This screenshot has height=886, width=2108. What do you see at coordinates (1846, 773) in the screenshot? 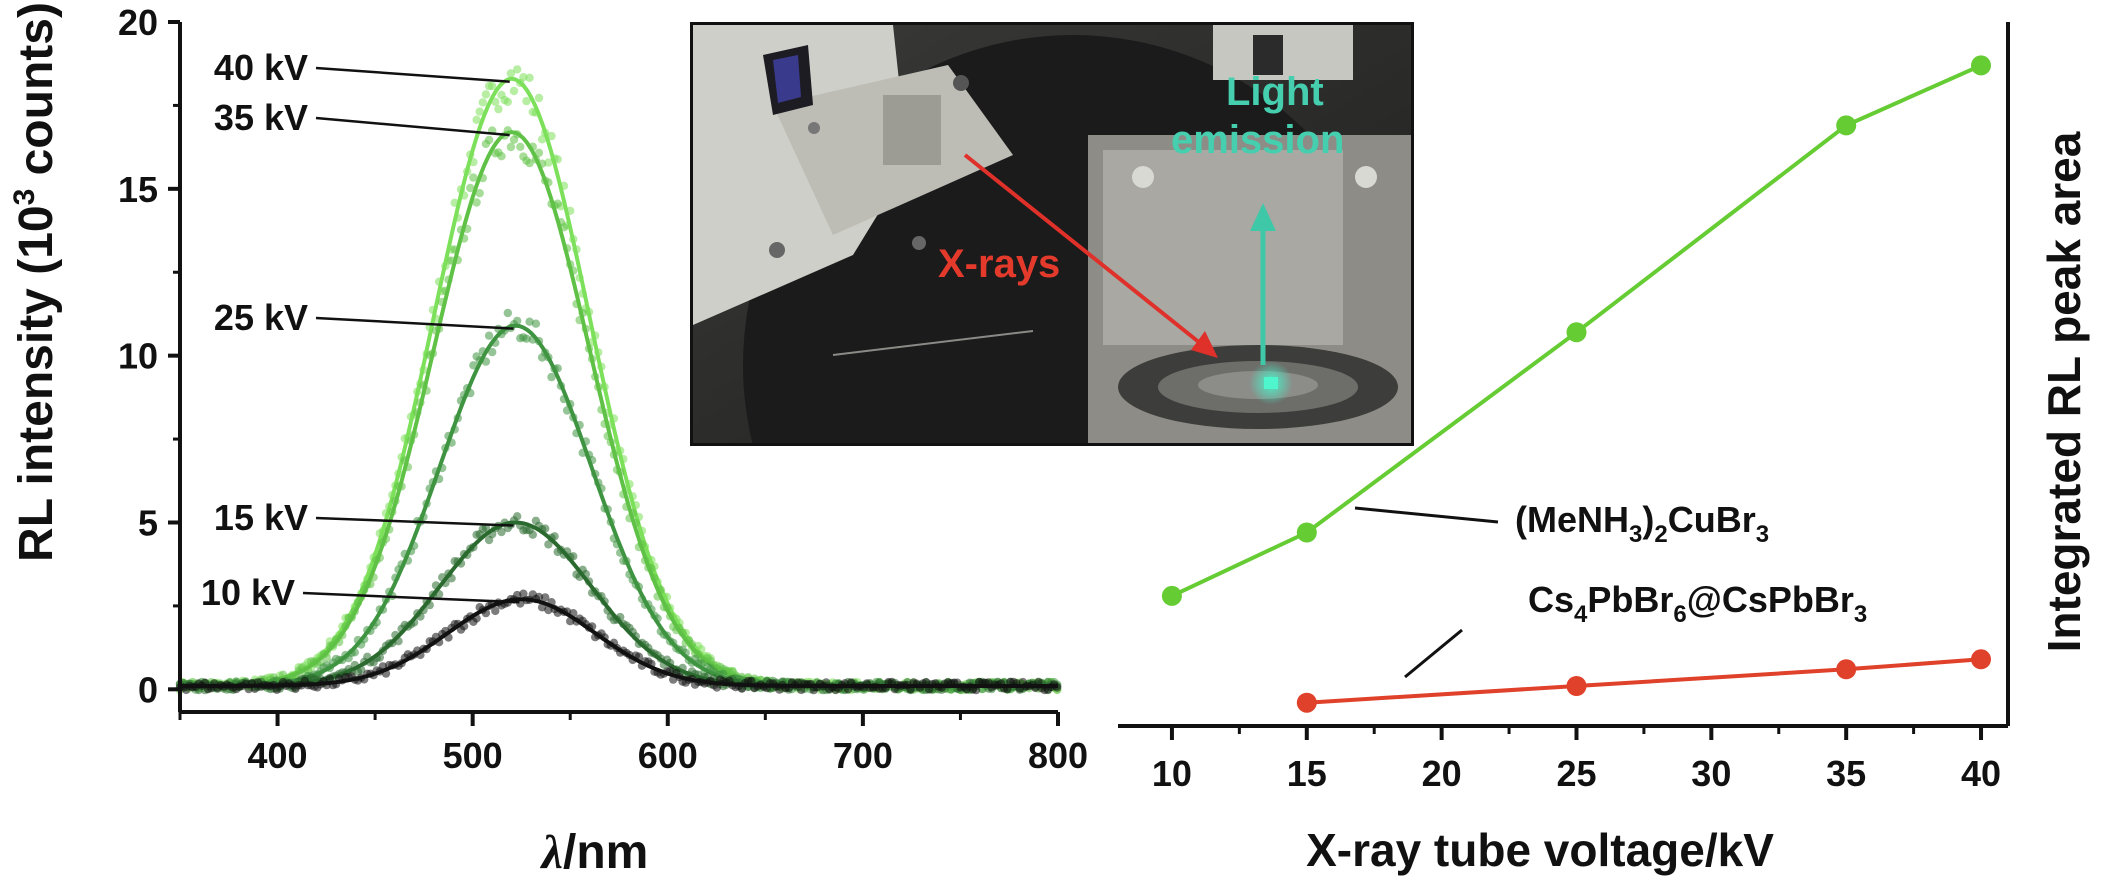
I see `right-x-tick-label: 35` at bounding box center [1846, 773].